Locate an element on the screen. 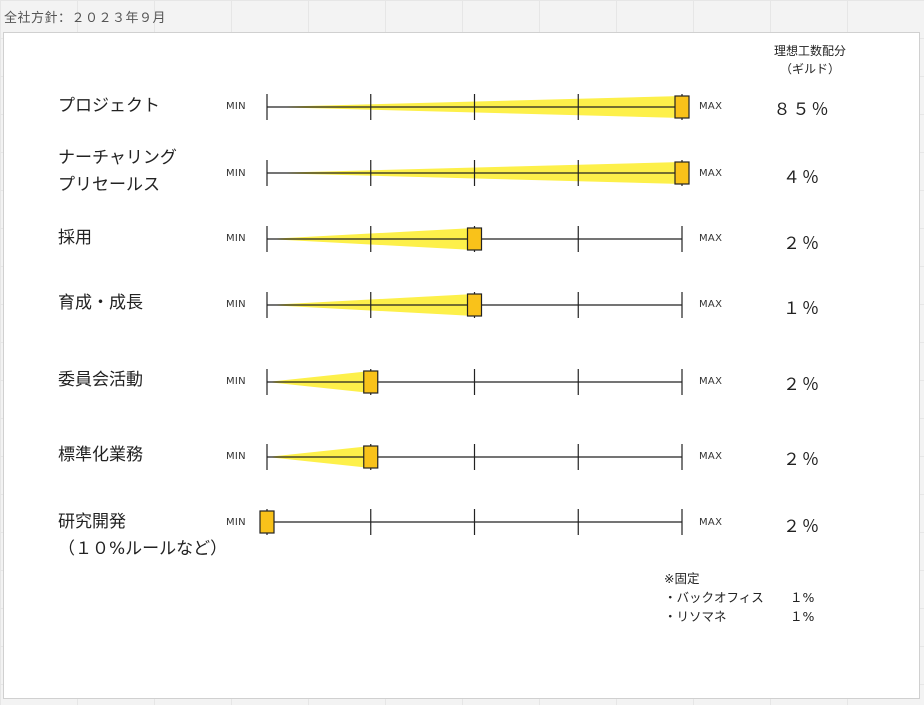 The width and height of the screenshot is (924, 705). row-label-recruiting: 採用 is located at coordinates (75, 238).